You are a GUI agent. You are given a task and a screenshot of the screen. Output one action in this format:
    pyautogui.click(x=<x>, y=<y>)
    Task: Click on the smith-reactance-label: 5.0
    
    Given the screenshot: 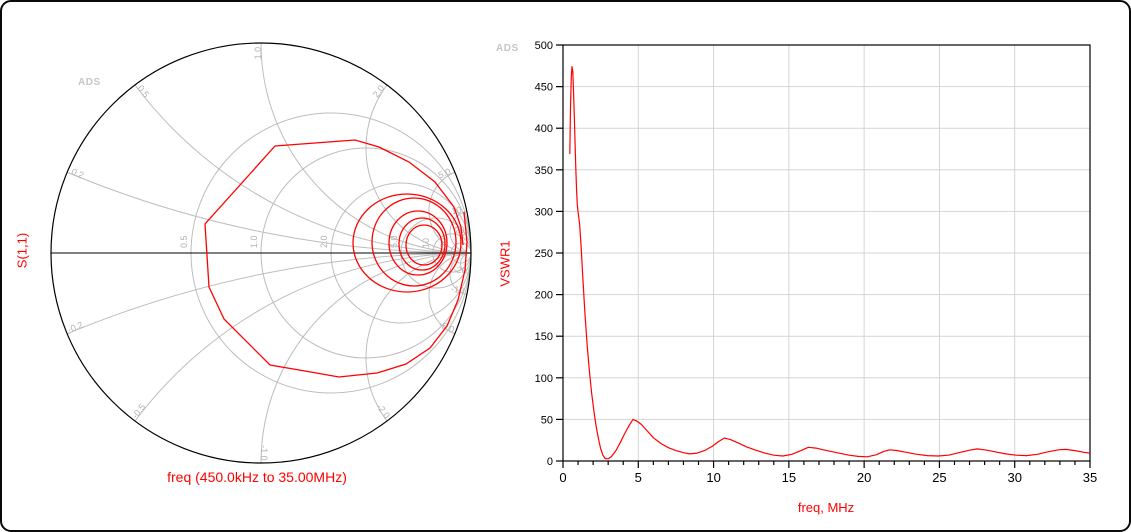 What is the action you would take?
    pyautogui.click(x=444, y=173)
    